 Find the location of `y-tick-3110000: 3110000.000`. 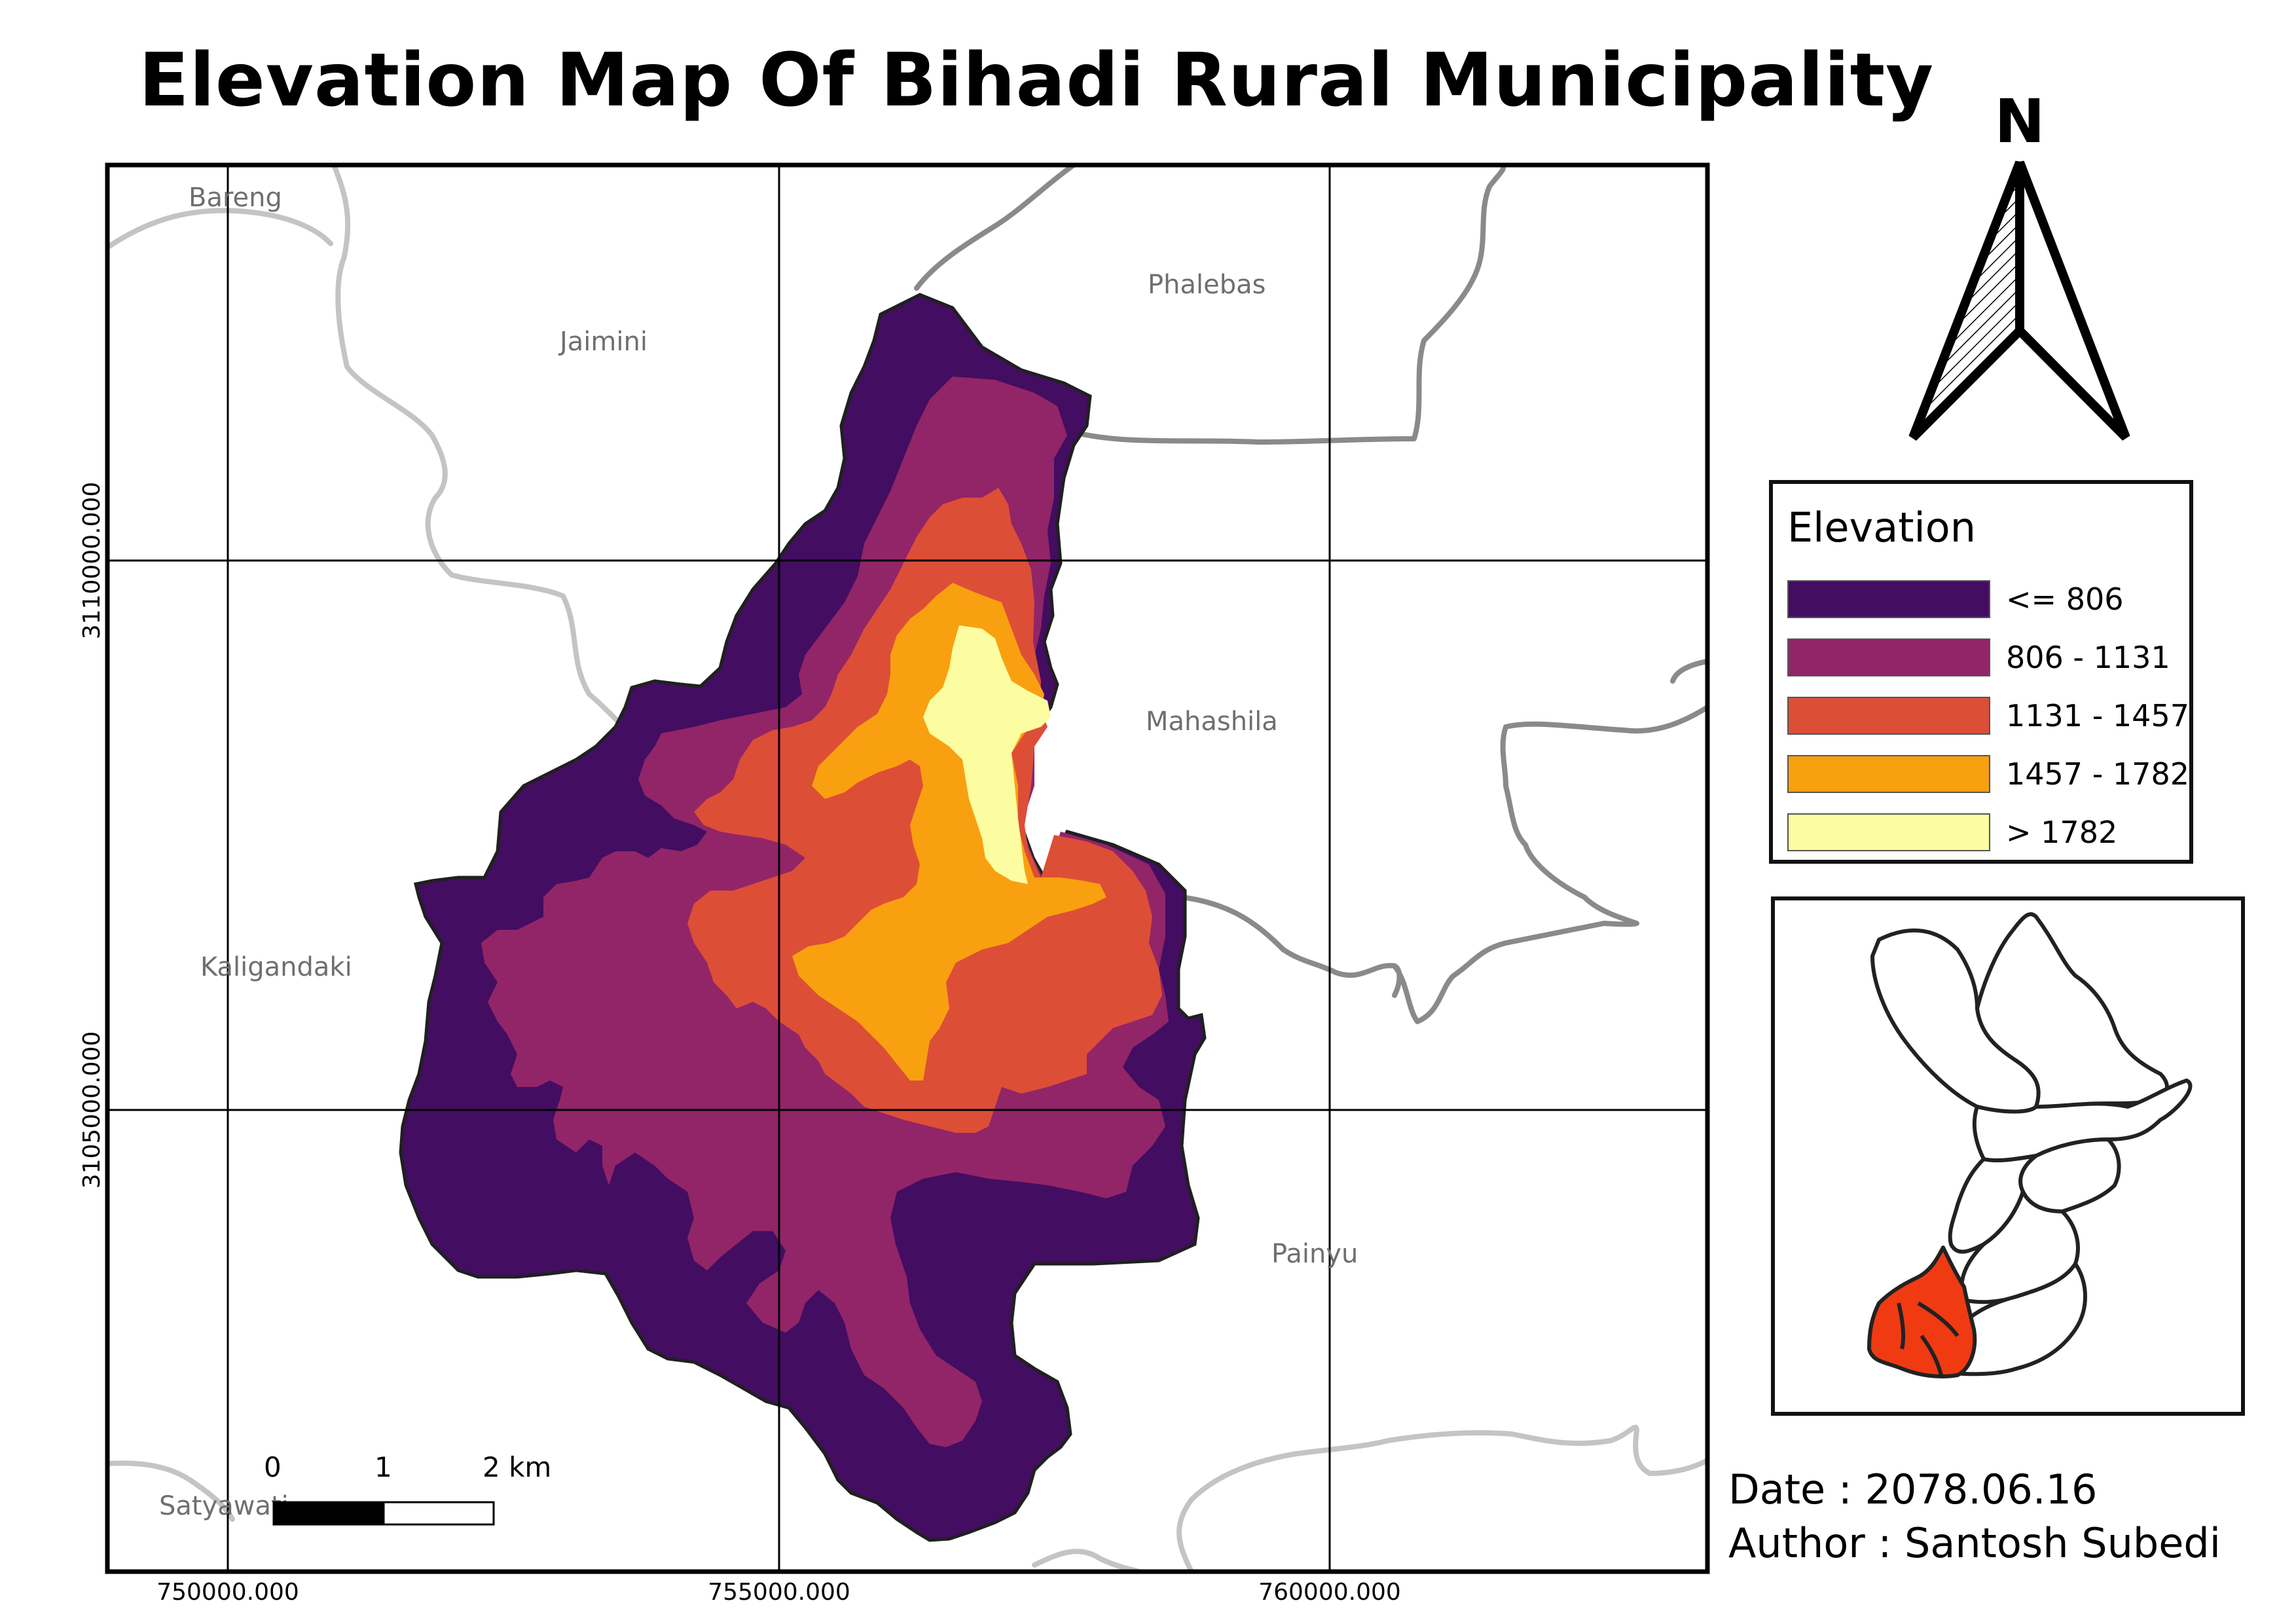

y-tick-3110000: 3110000.000 is located at coordinates (92, 561).